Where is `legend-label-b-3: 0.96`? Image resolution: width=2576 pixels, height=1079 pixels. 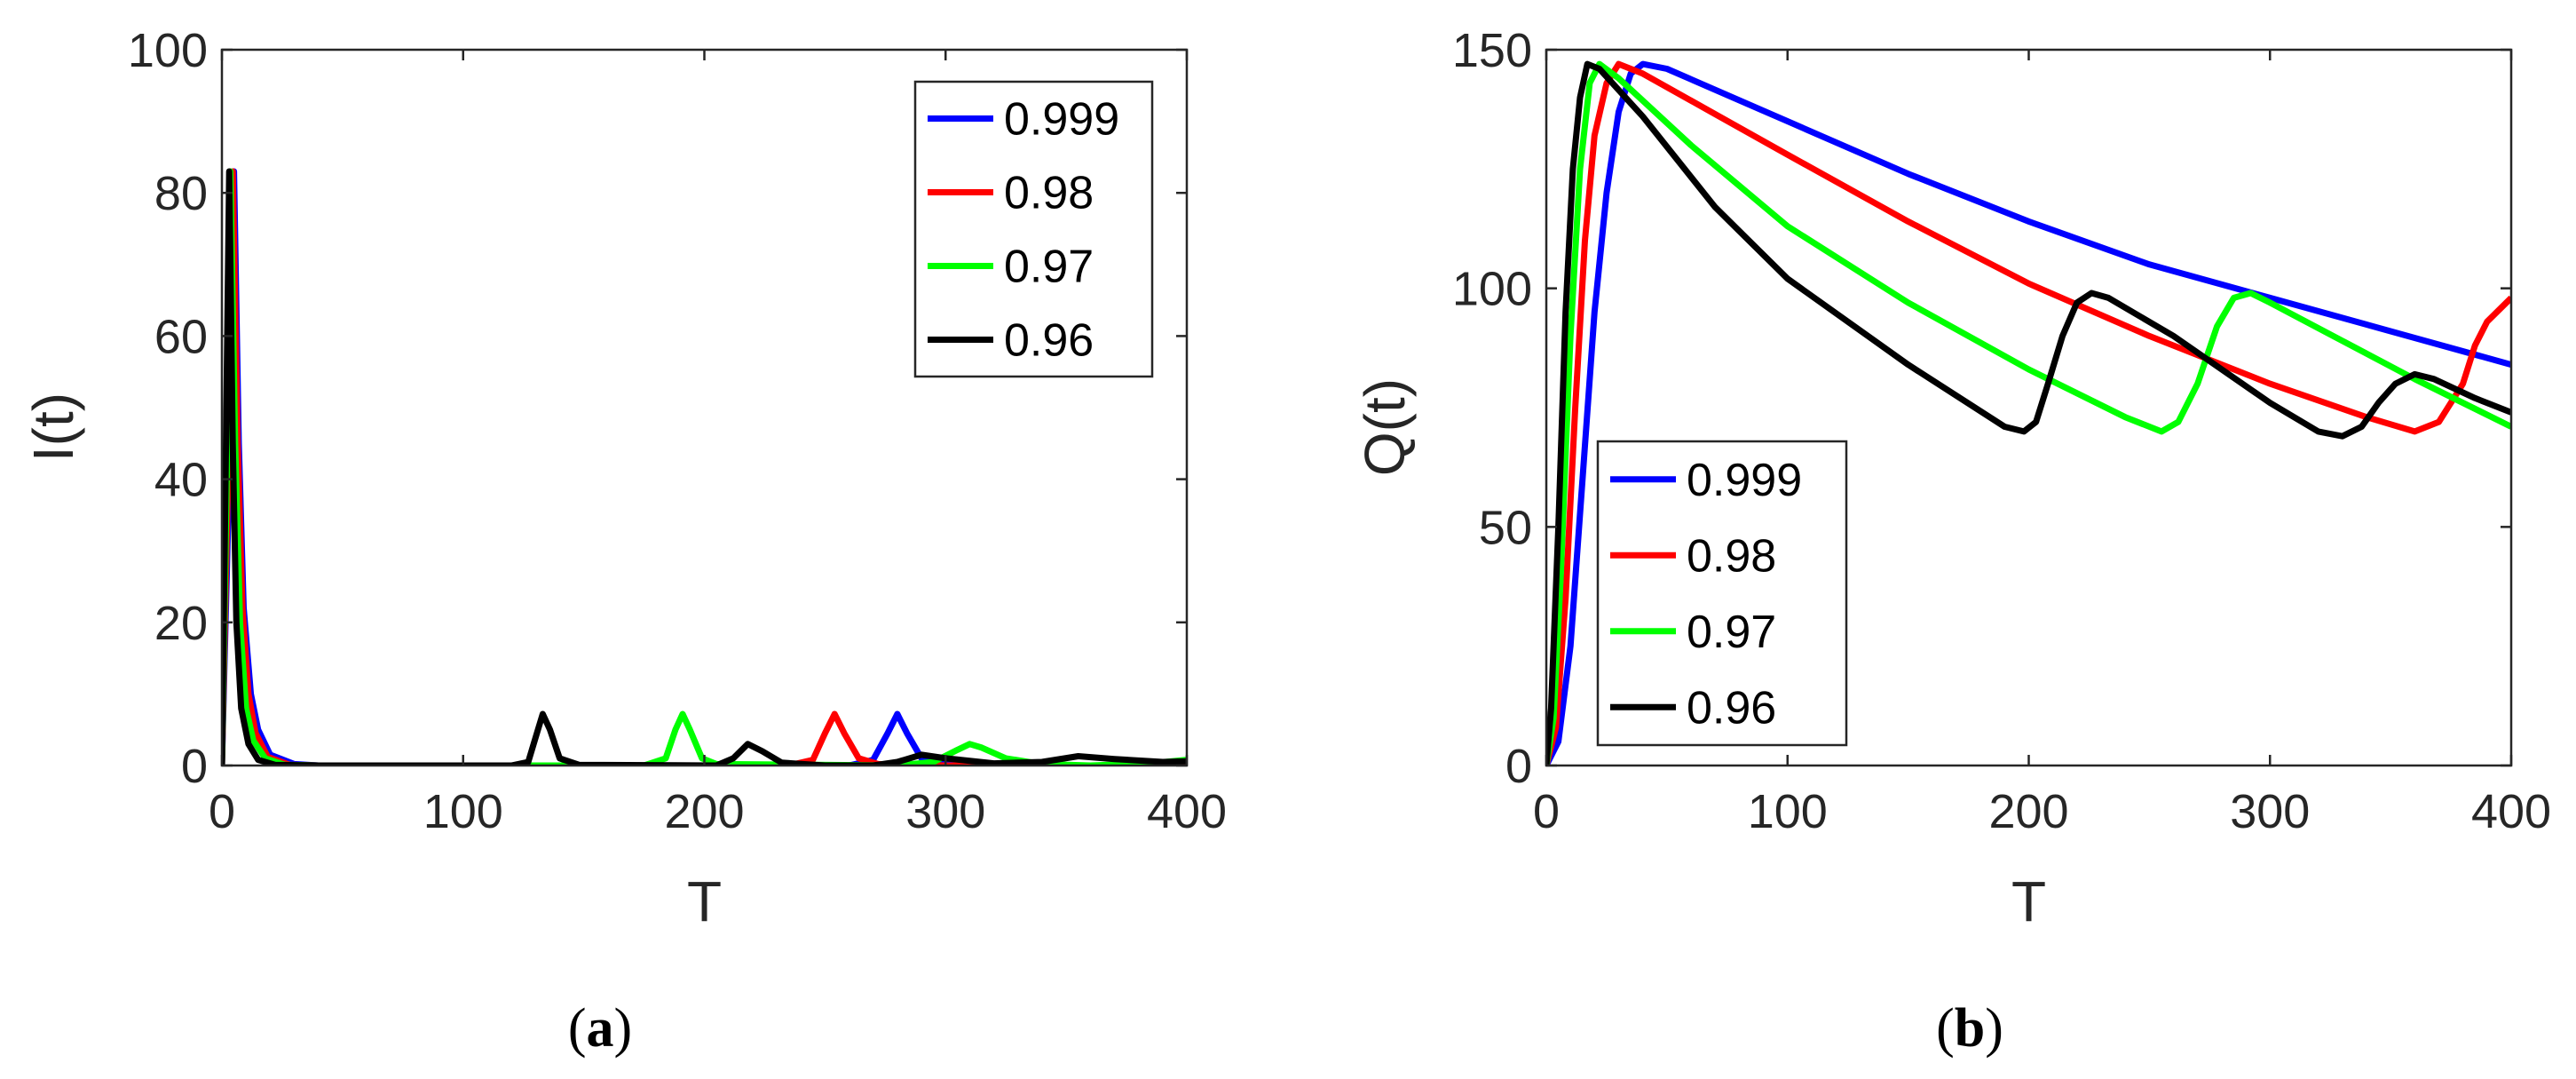
legend-label-b-3: 0.96 is located at coordinates (1731, 708).